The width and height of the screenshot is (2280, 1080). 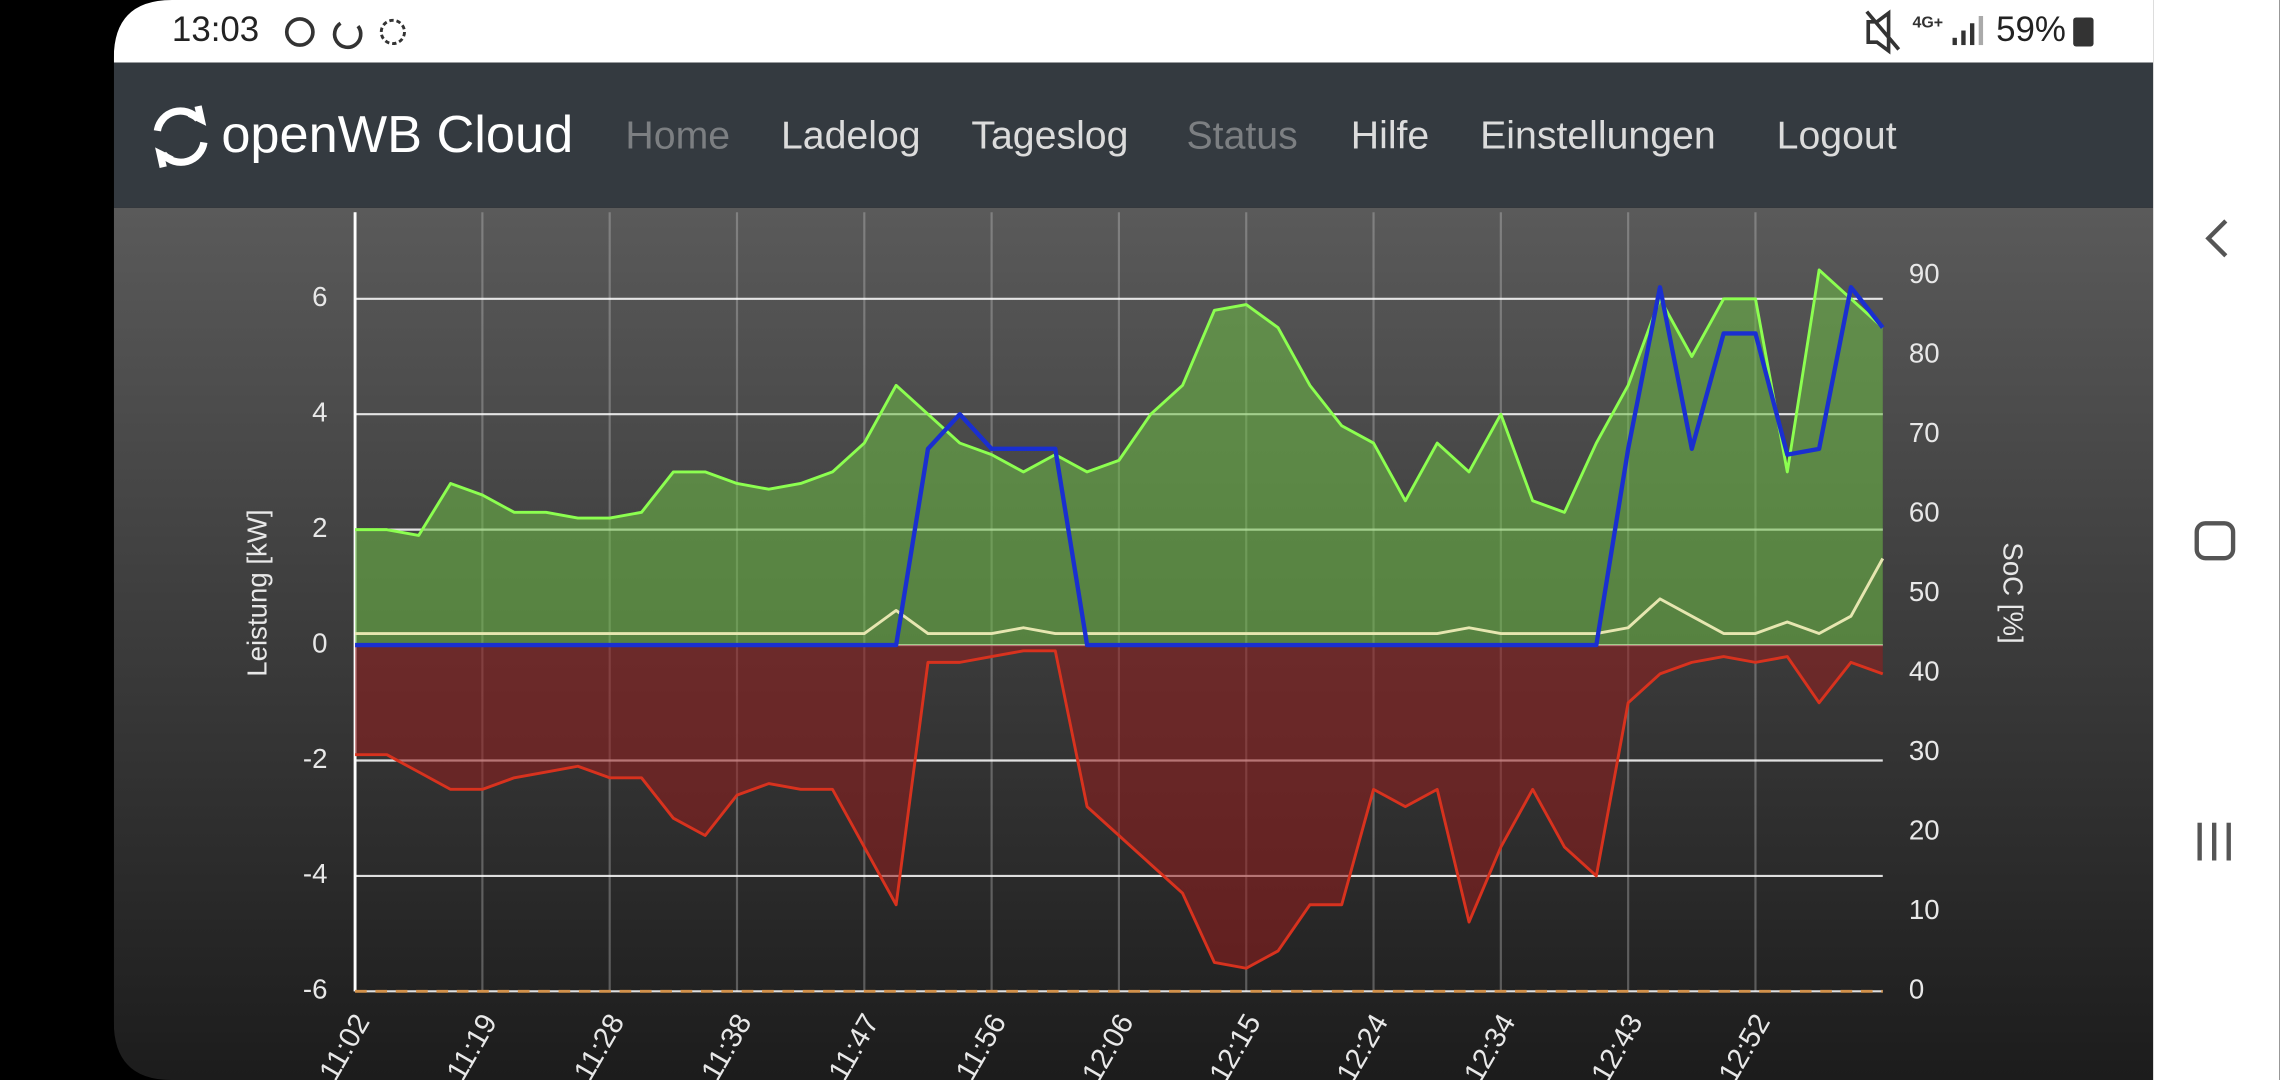 What do you see at coordinates (2031, 29) in the screenshot?
I see `battery-percent: 59%` at bounding box center [2031, 29].